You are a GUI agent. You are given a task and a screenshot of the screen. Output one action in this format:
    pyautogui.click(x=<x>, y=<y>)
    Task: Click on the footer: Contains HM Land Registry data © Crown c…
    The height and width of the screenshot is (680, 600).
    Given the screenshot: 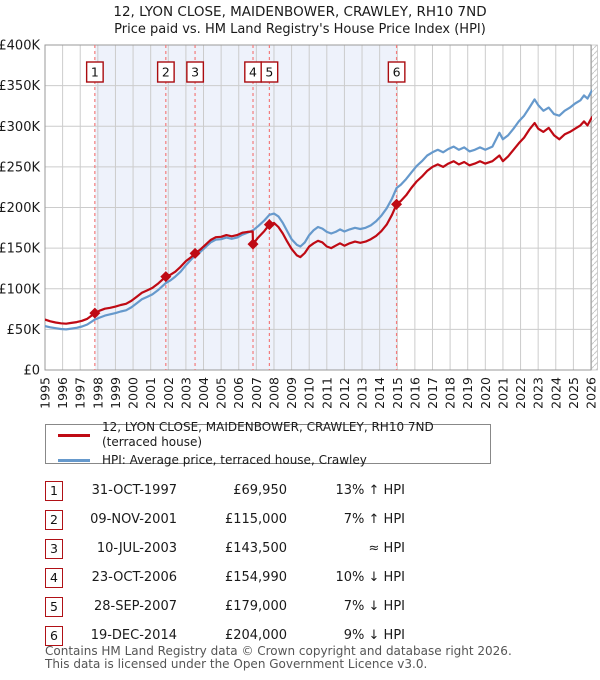 What is the action you would take?
    pyautogui.click(x=315, y=658)
    